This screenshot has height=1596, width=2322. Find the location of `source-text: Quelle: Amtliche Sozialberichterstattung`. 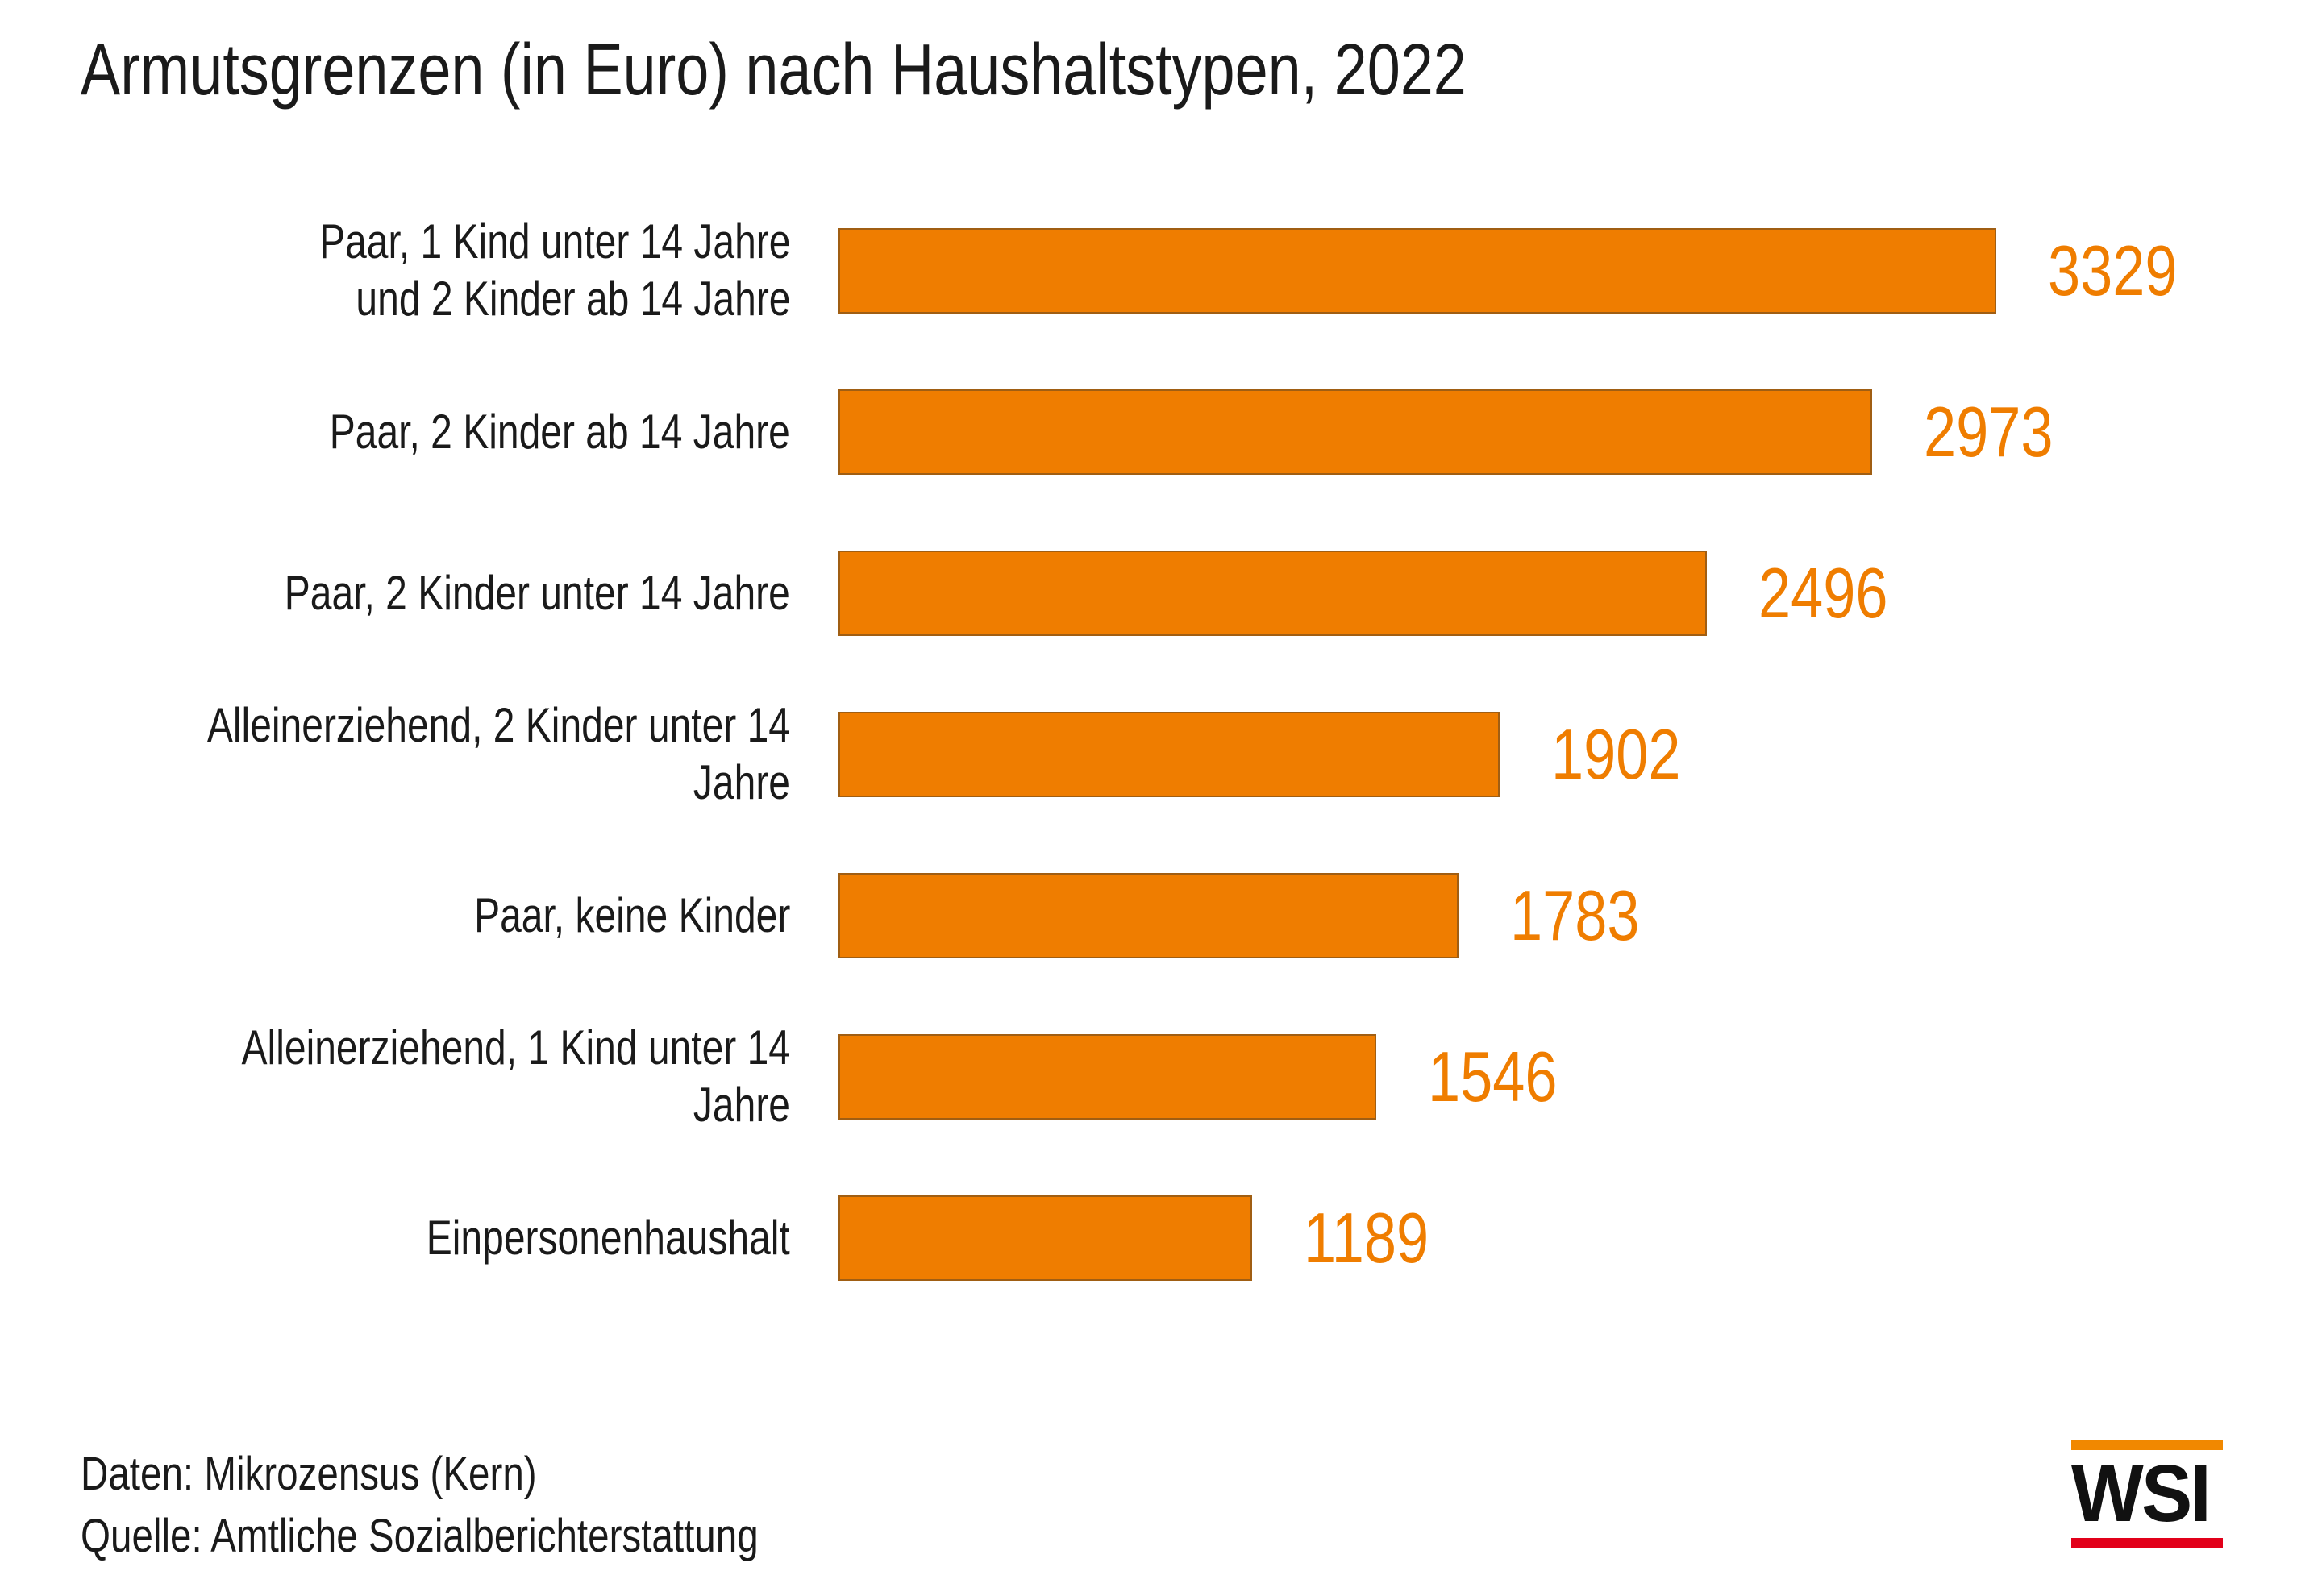

source-text: Quelle: Amtliche Sozialberichterstattung is located at coordinates (420, 1536).